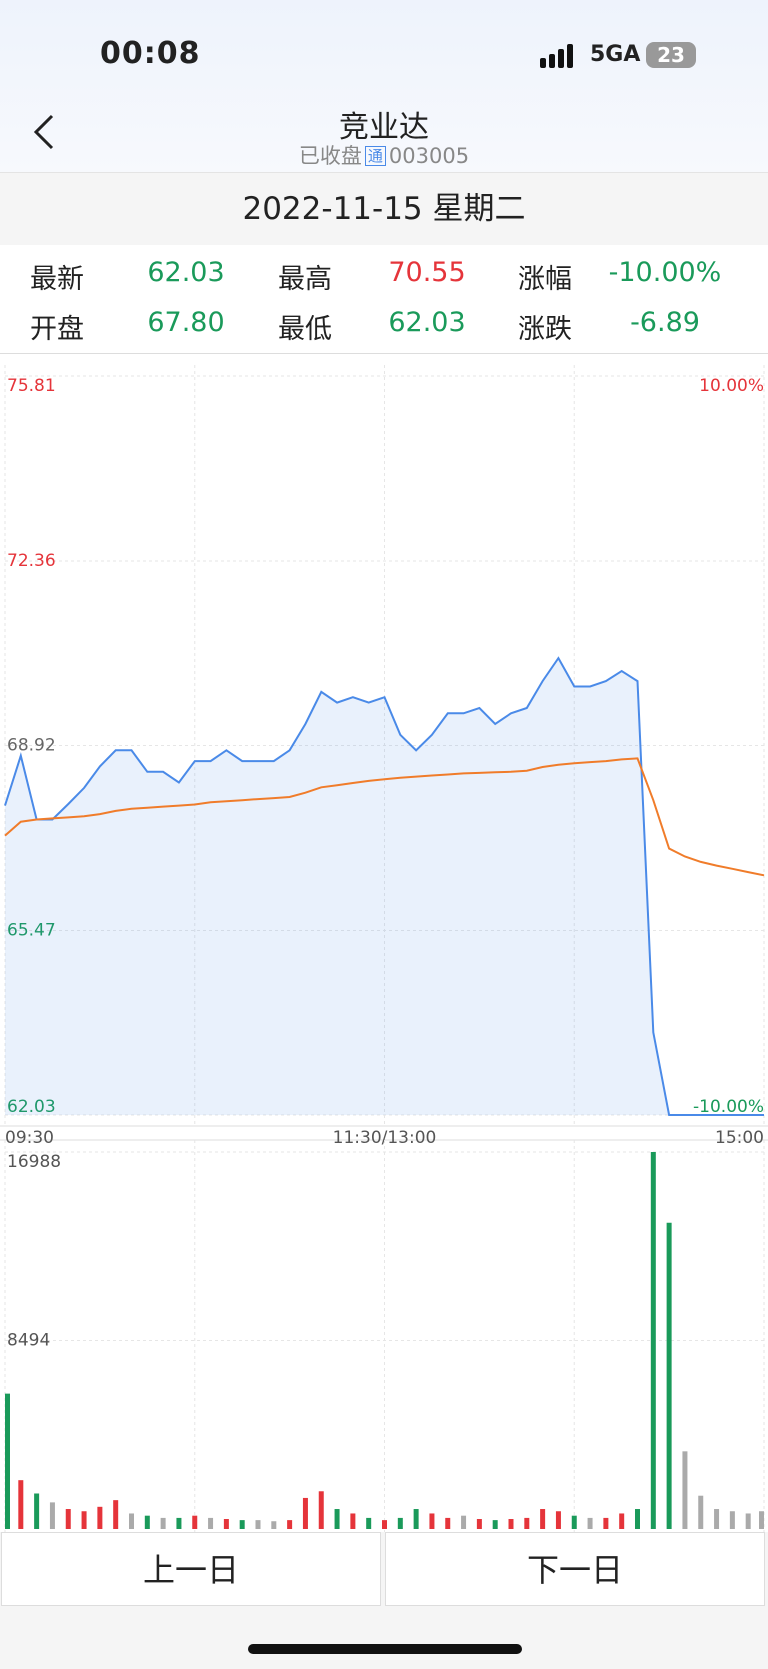 The height and width of the screenshot is (1669, 768). Describe the element at coordinates (31, 561) in the screenshot. I see `y-tick-label: 72.36` at that location.